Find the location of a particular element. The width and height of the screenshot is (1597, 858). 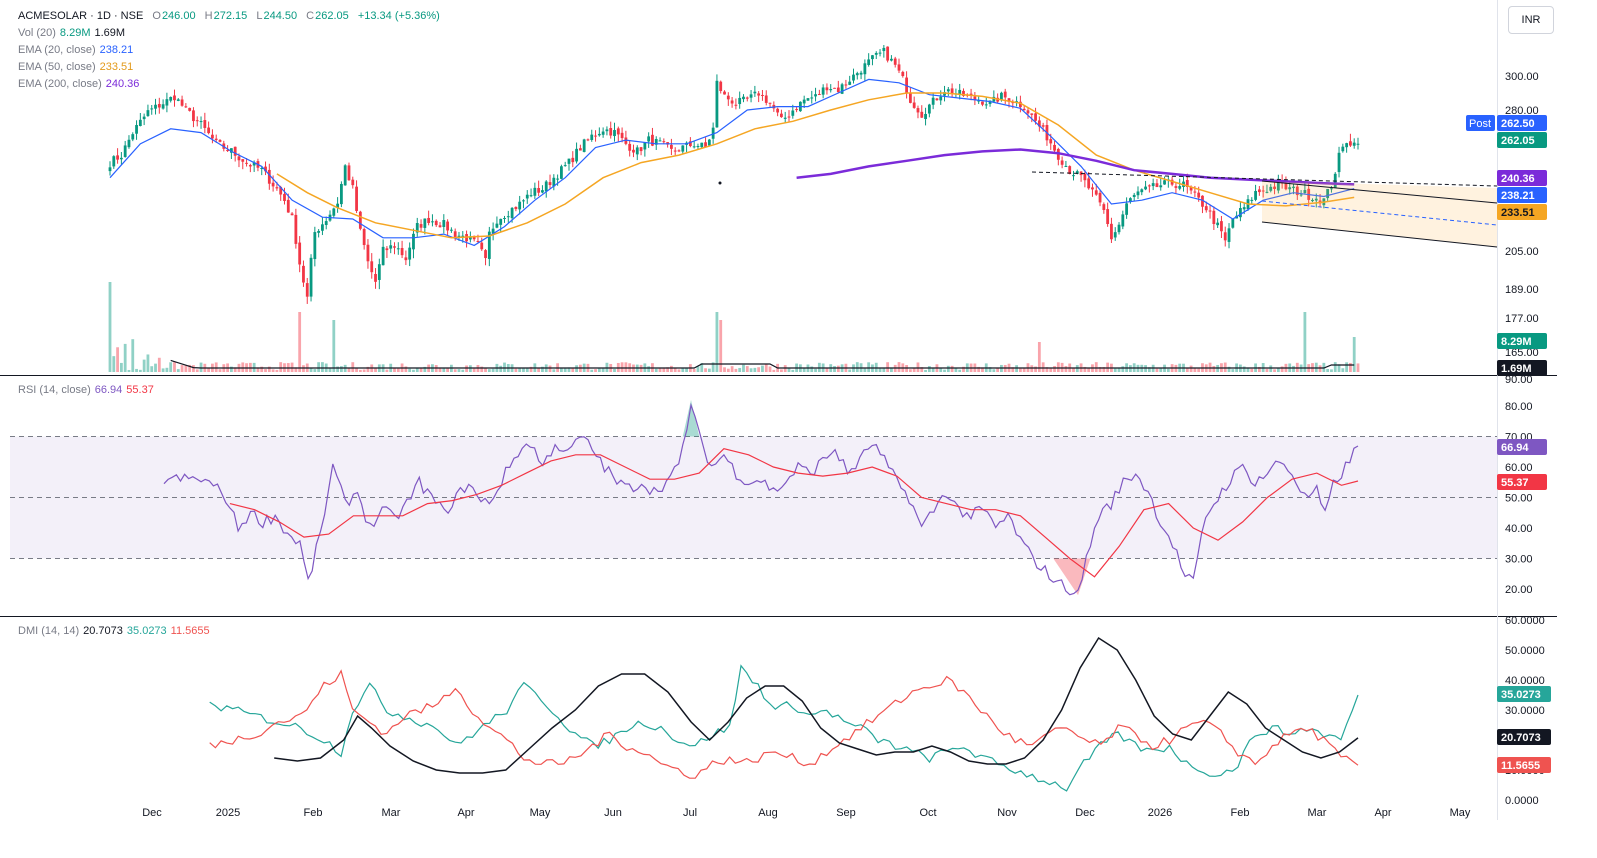

symbol-title: ACMESOLAR · 1D · NSE is located at coordinates (81, 16).